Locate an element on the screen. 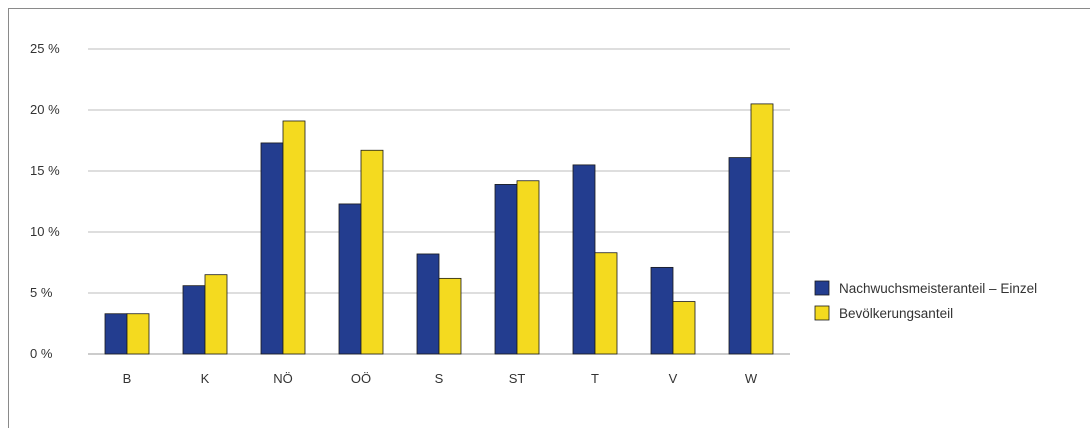  x-tick-label-0: B is located at coordinates (127, 378).